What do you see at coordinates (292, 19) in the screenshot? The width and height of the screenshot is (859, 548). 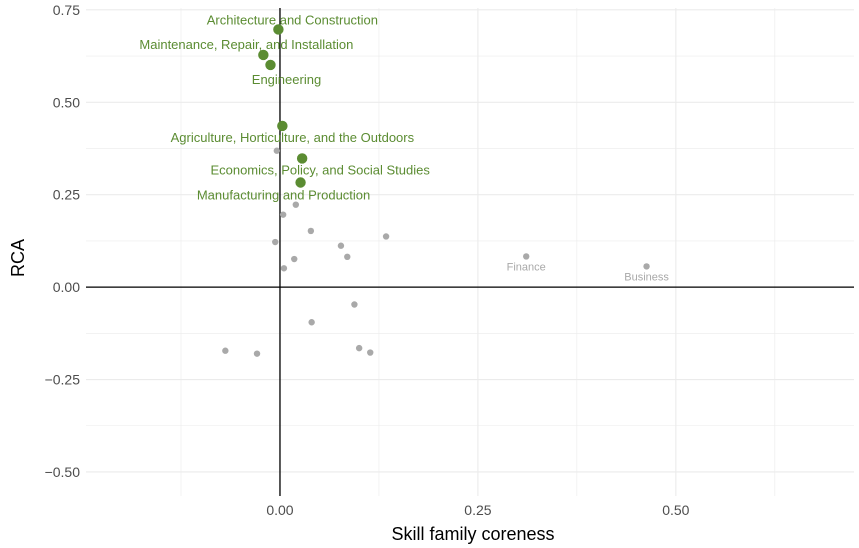 I see `highlighted-point-label: Architecture and Construction` at bounding box center [292, 19].